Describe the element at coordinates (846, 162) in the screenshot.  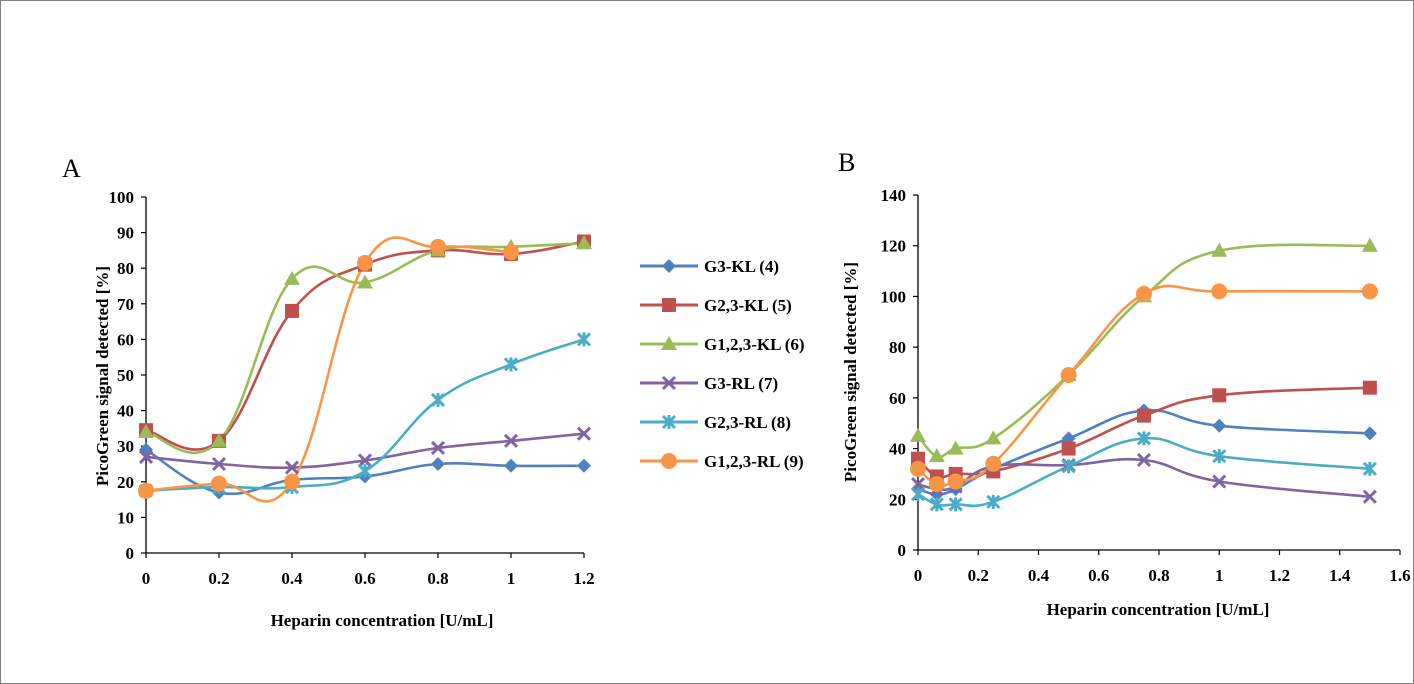
I see `panel-b-label: B` at that location.